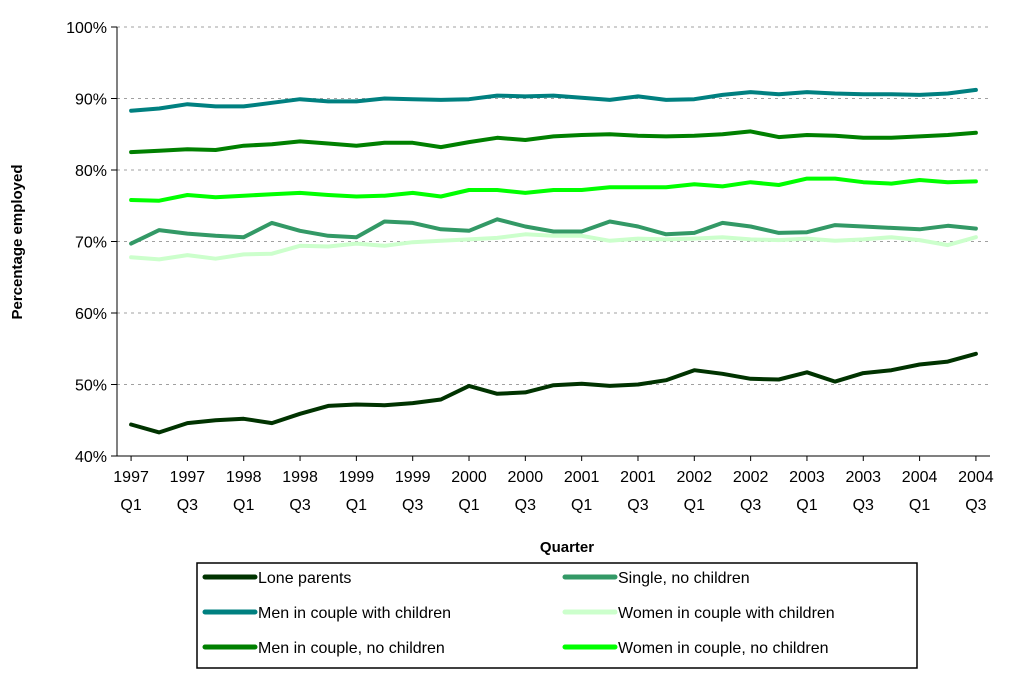 The height and width of the screenshot is (686, 1016). What do you see at coordinates (351, 648) in the screenshot?
I see `legend-label: Men in couple, no children` at bounding box center [351, 648].